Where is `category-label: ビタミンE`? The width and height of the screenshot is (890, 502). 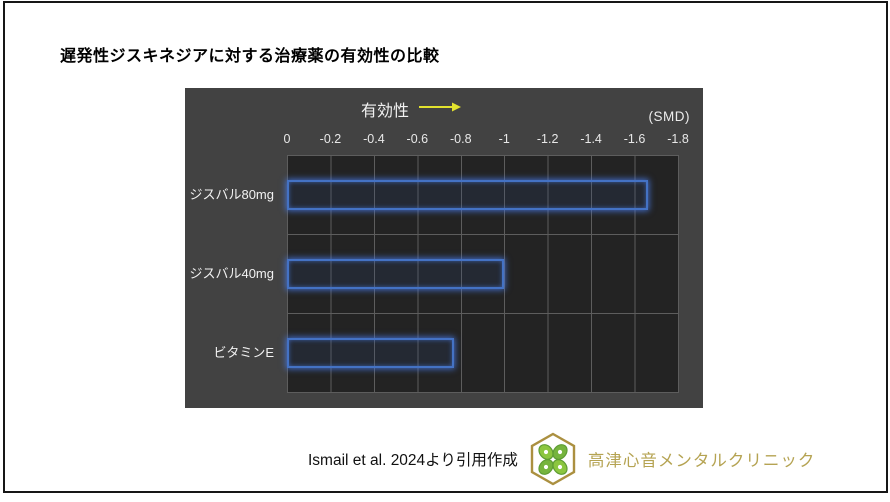
category-label: ビタミンE is located at coordinates (243, 352).